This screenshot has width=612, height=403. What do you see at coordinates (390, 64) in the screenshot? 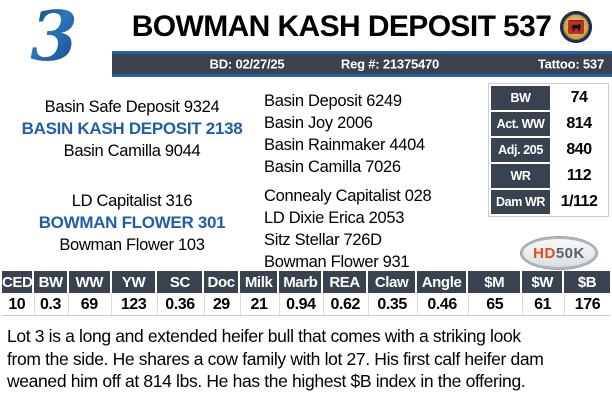
I see `registration-number: Reg #: 21375470` at bounding box center [390, 64].